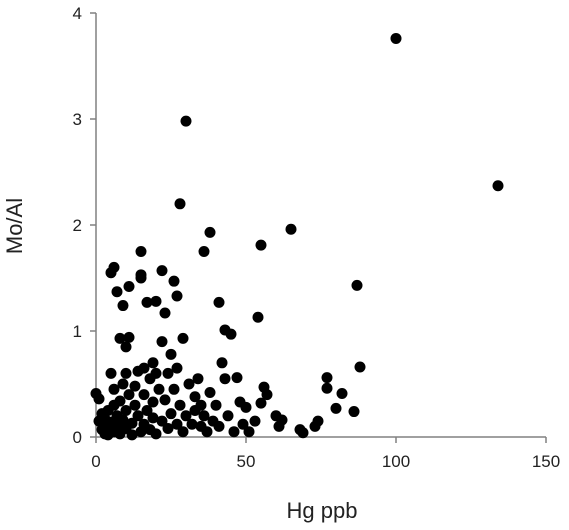 This screenshot has width=569, height=530. Describe the element at coordinates (77, 437) in the screenshot. I see `y-tick-label: 0` at that location.